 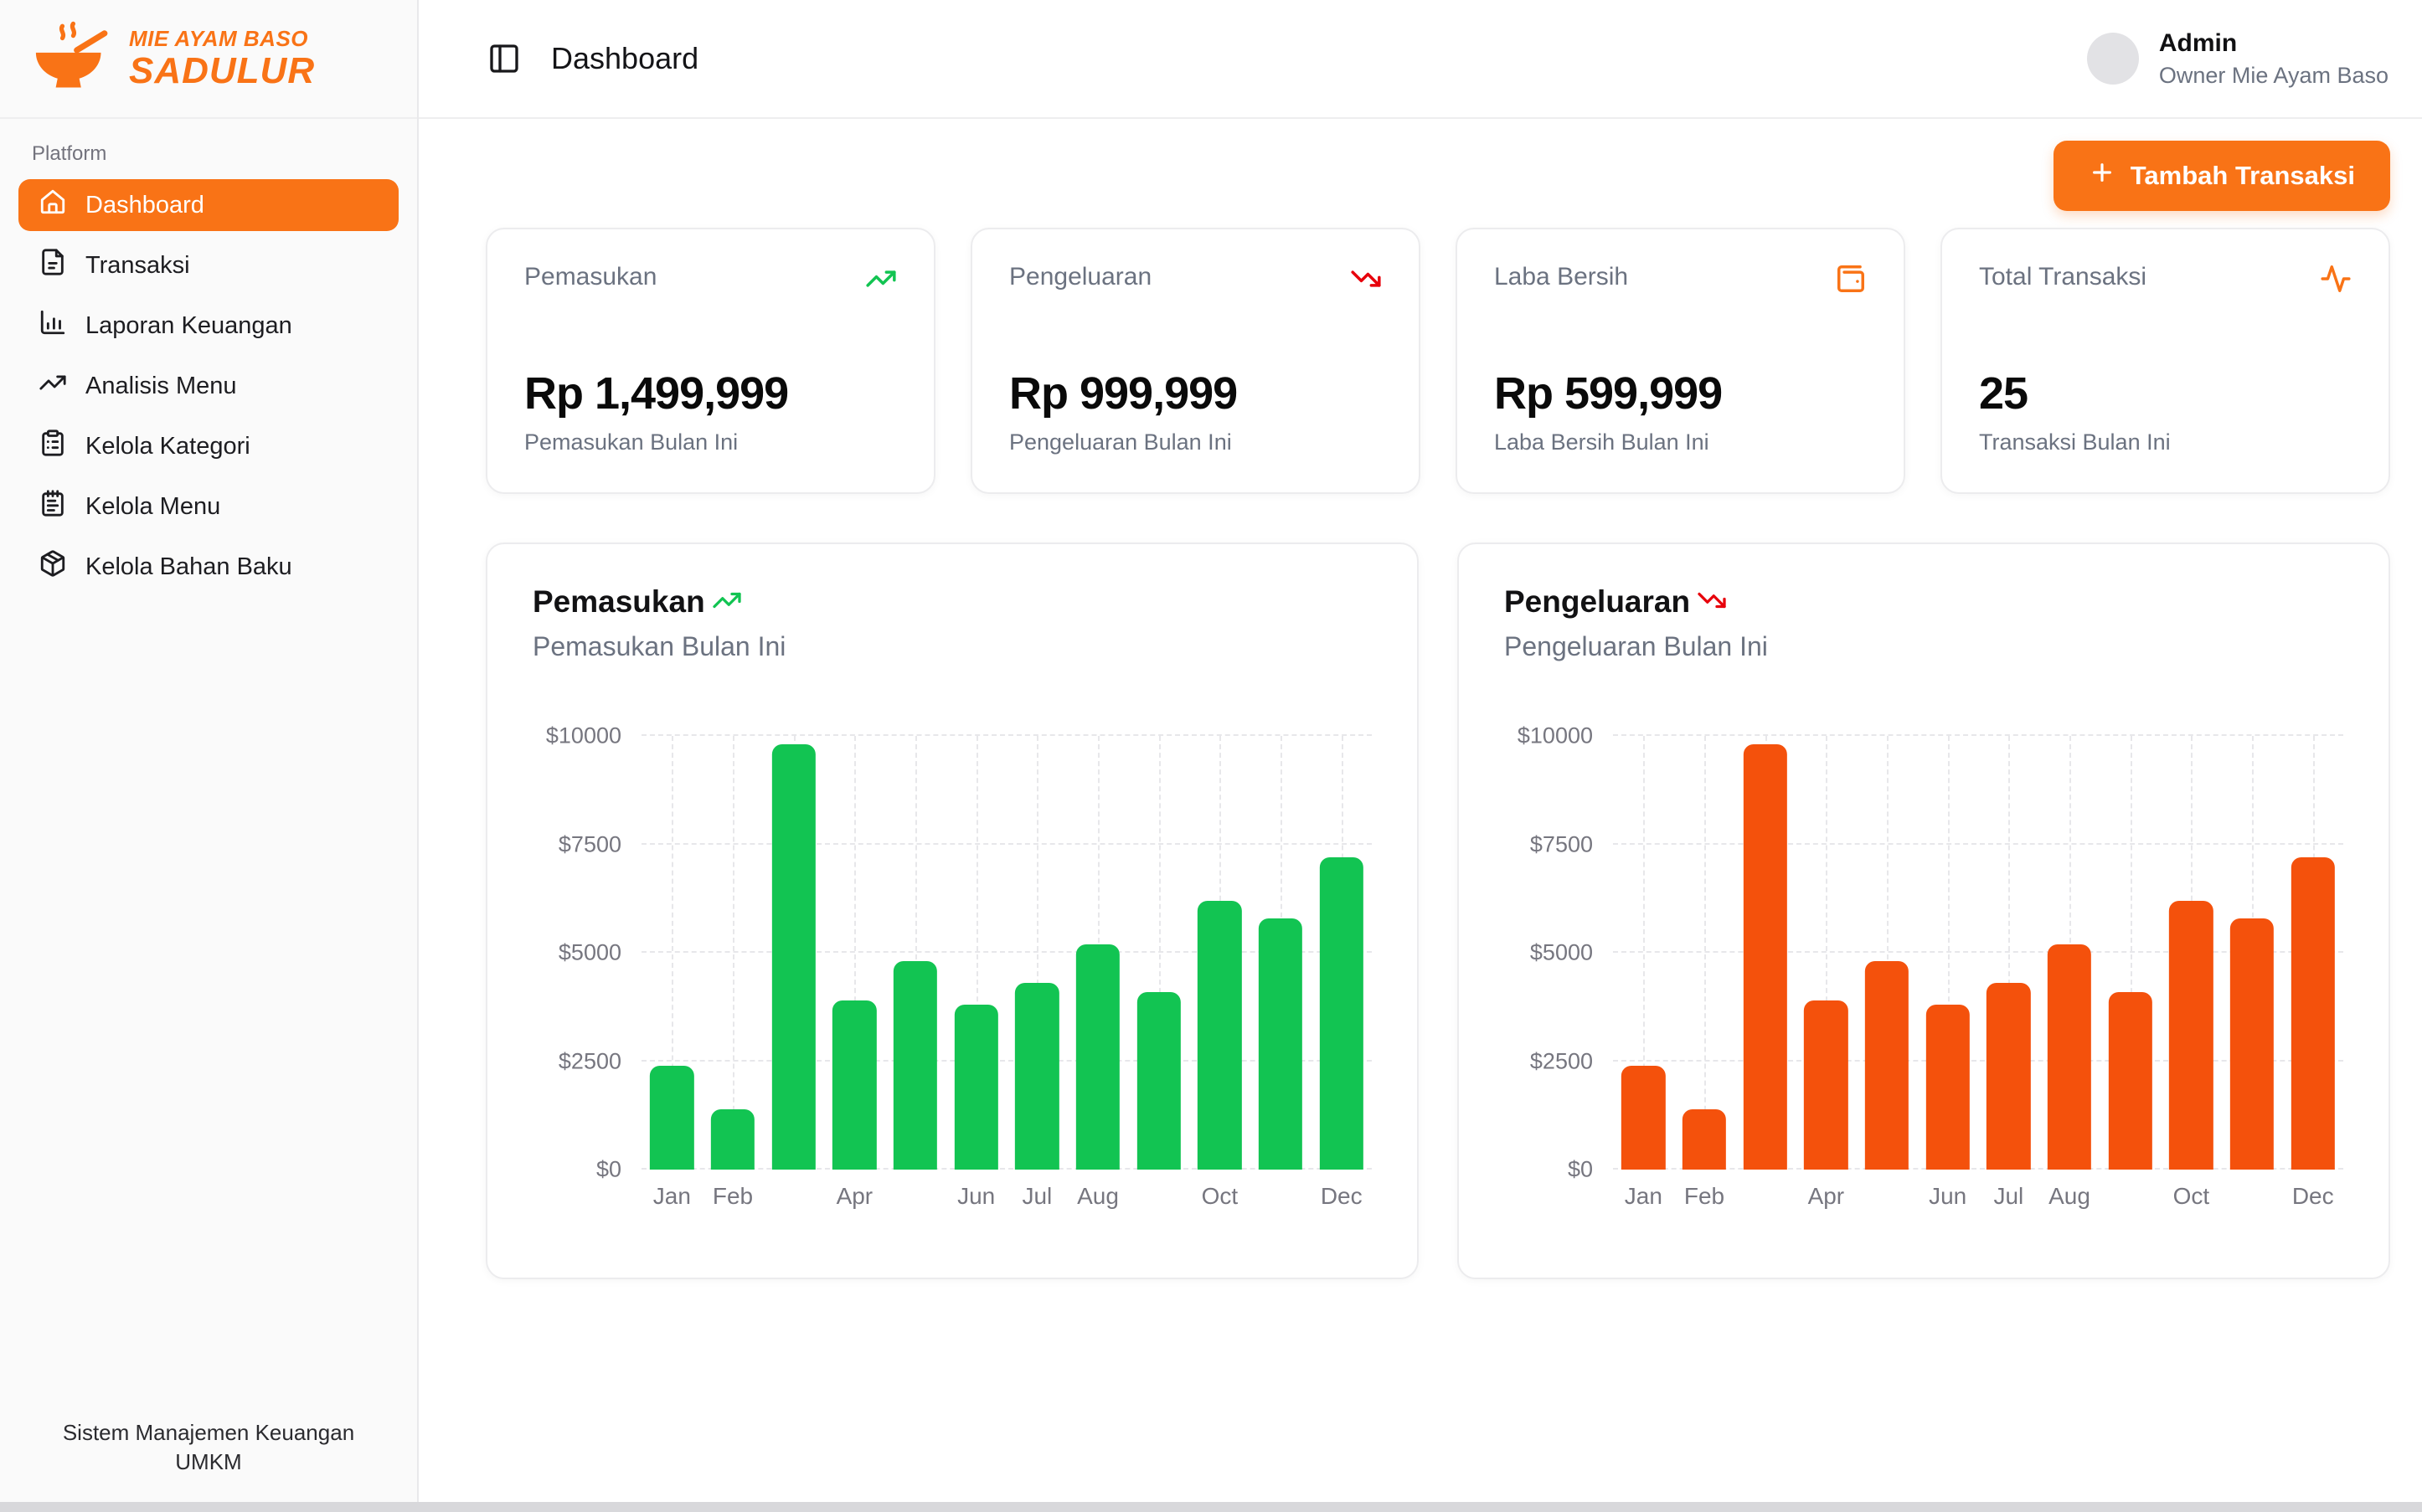 What do you see at coordinates (1080, 277) in the screenshot?
I see `stat-label: Pengeluaran` at bounding box center [1080, 277].